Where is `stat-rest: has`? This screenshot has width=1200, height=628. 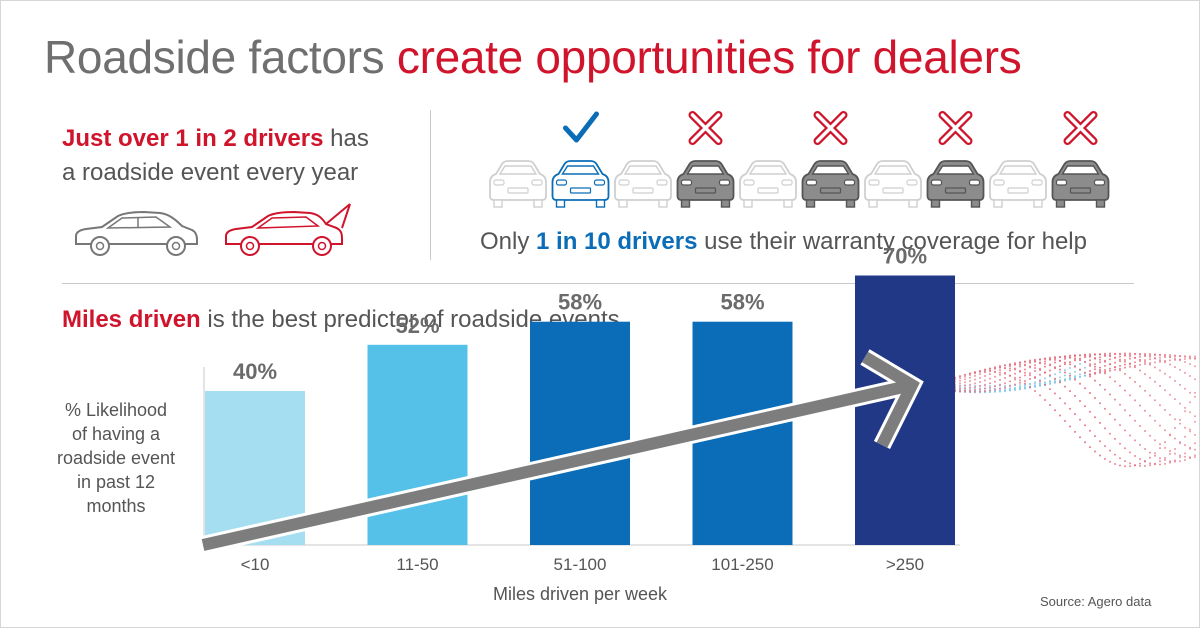
stat-rest: has is located at coordinates (346, 138).